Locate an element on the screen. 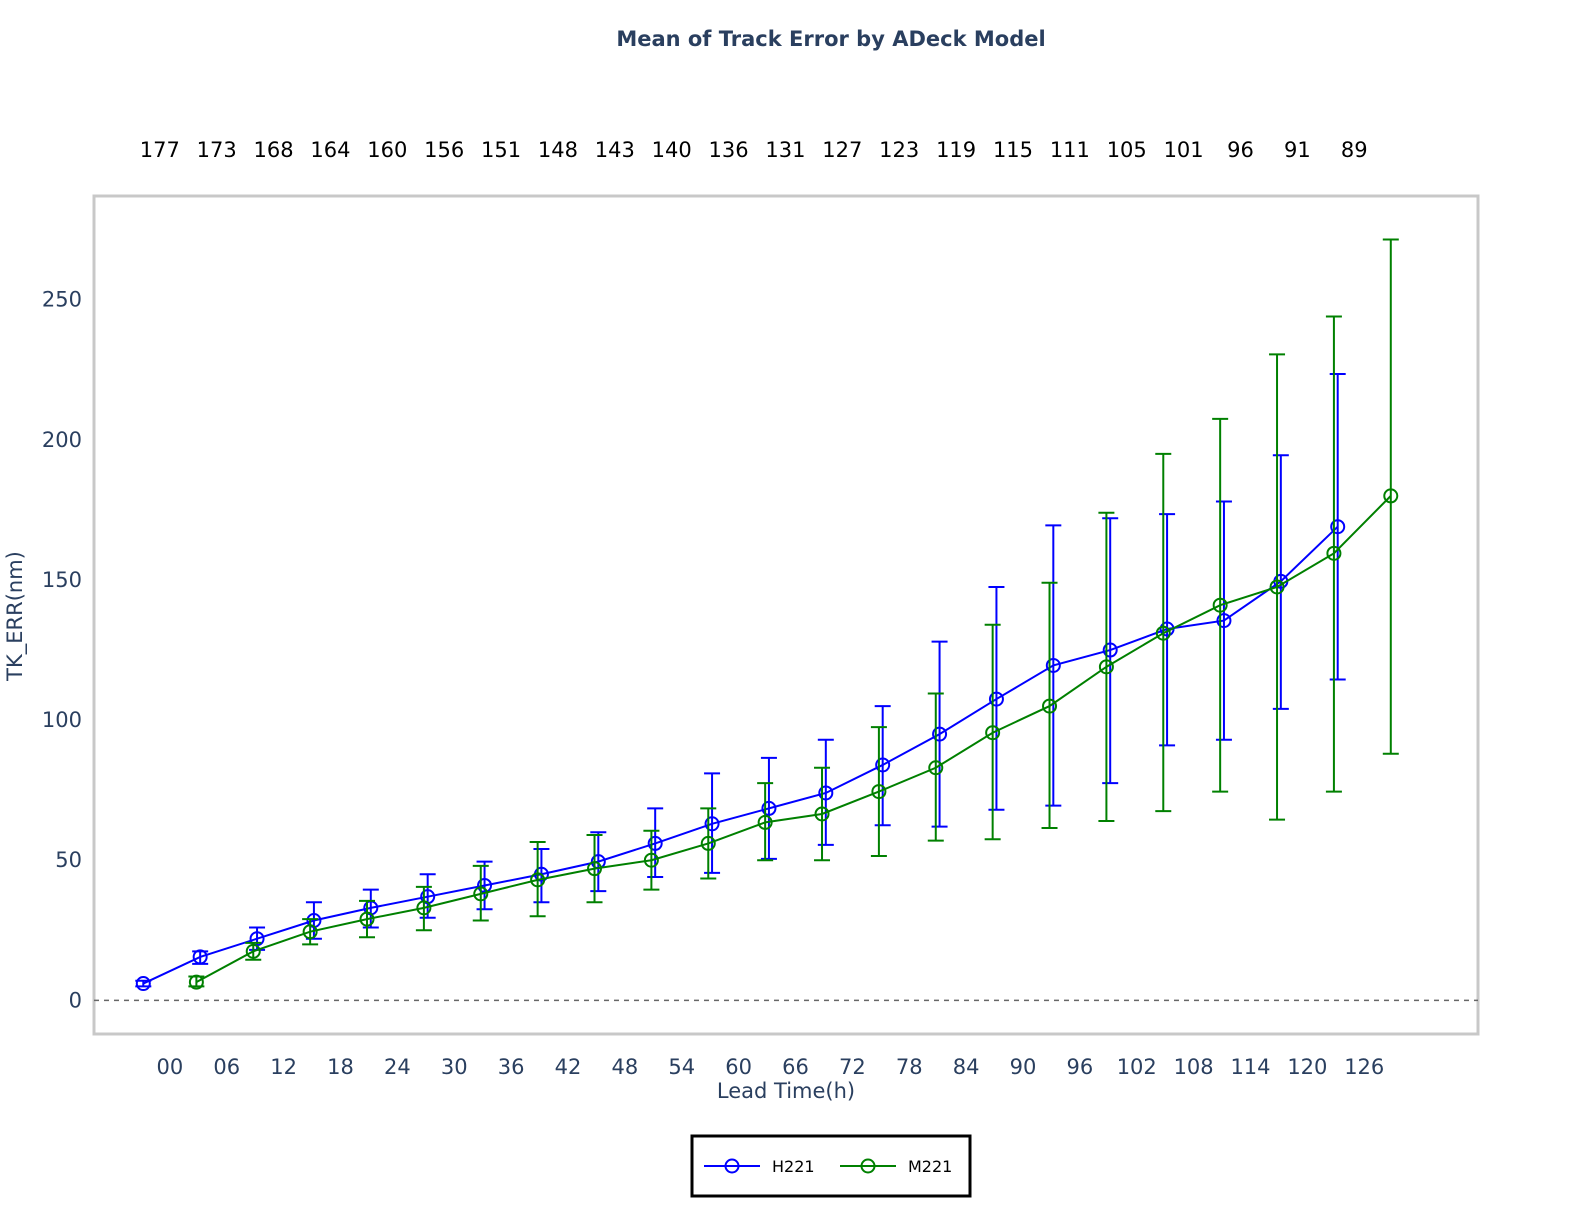 The width and height of the screenshot is (1584, 1224). x-tick-label: 48 is located at coordinates (624, 1067).